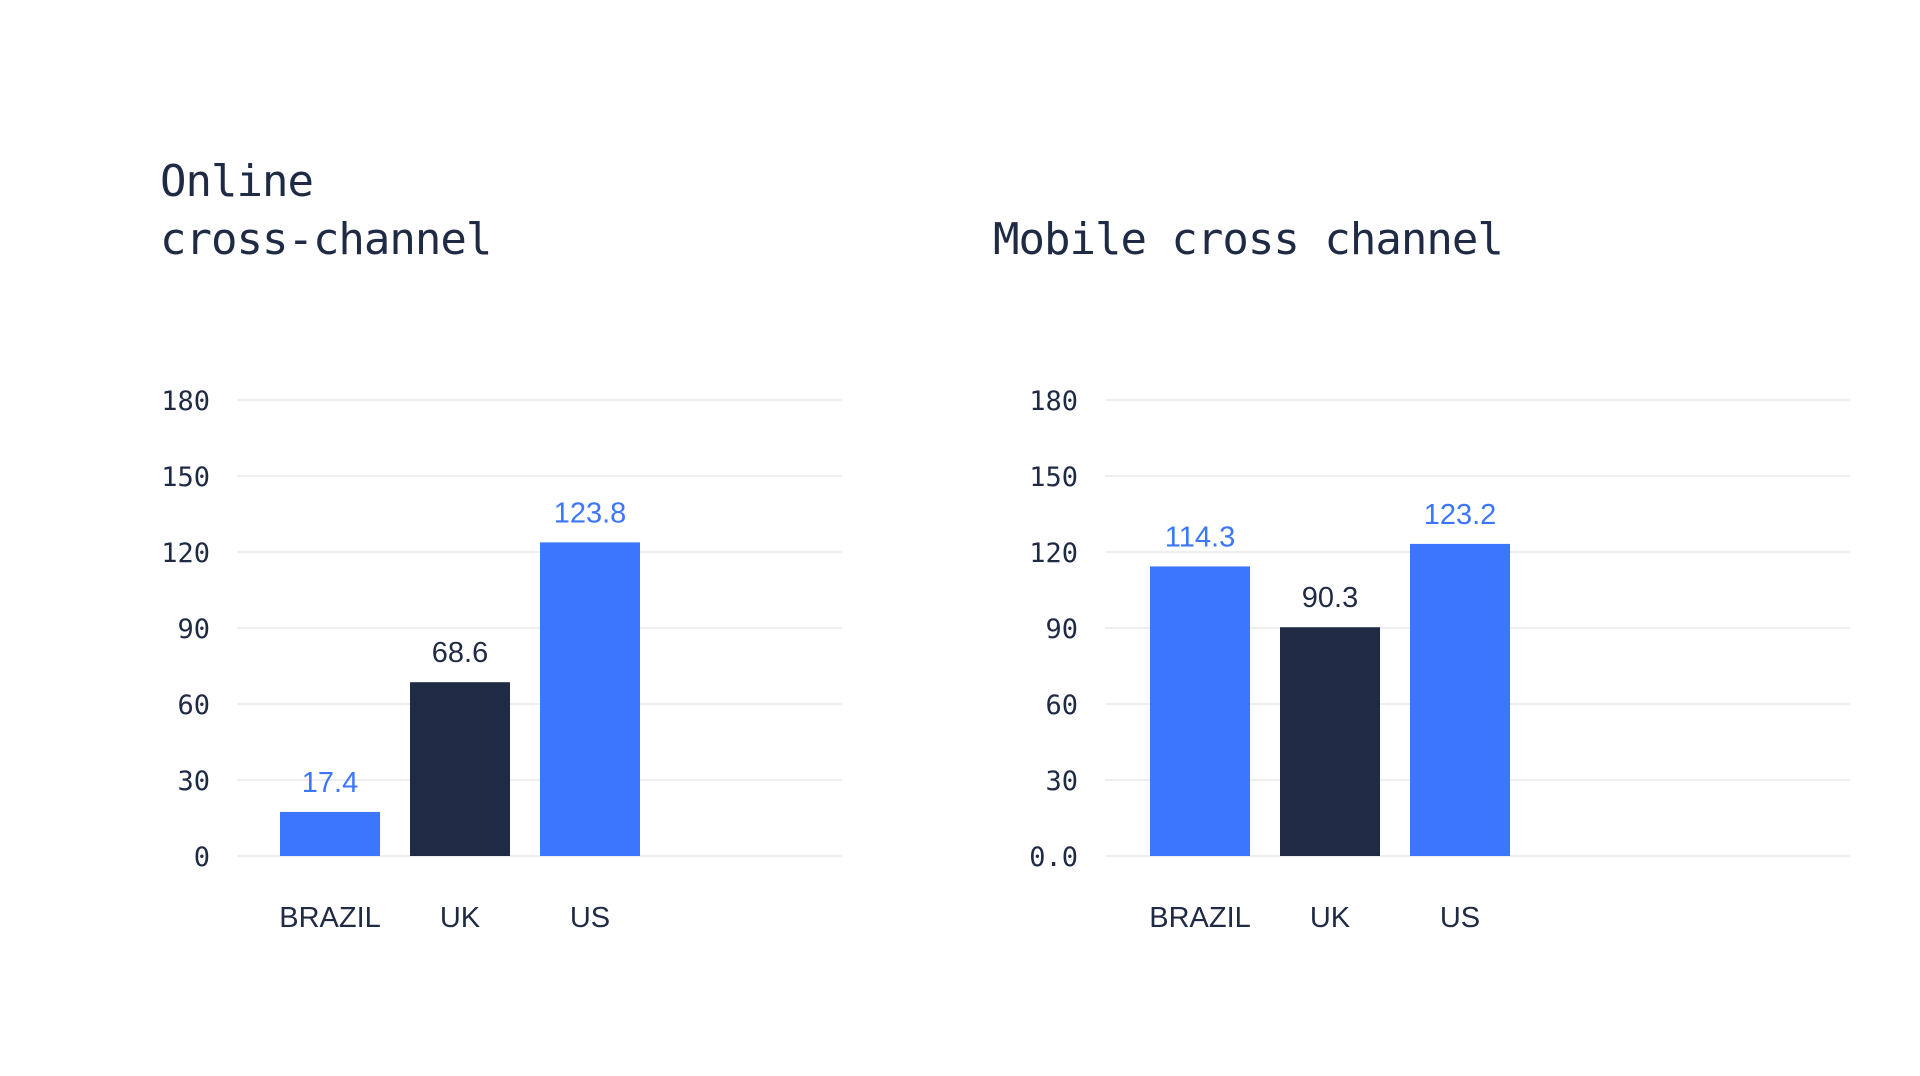  I want to click on chart-title-line: Online, so click(237, 181).